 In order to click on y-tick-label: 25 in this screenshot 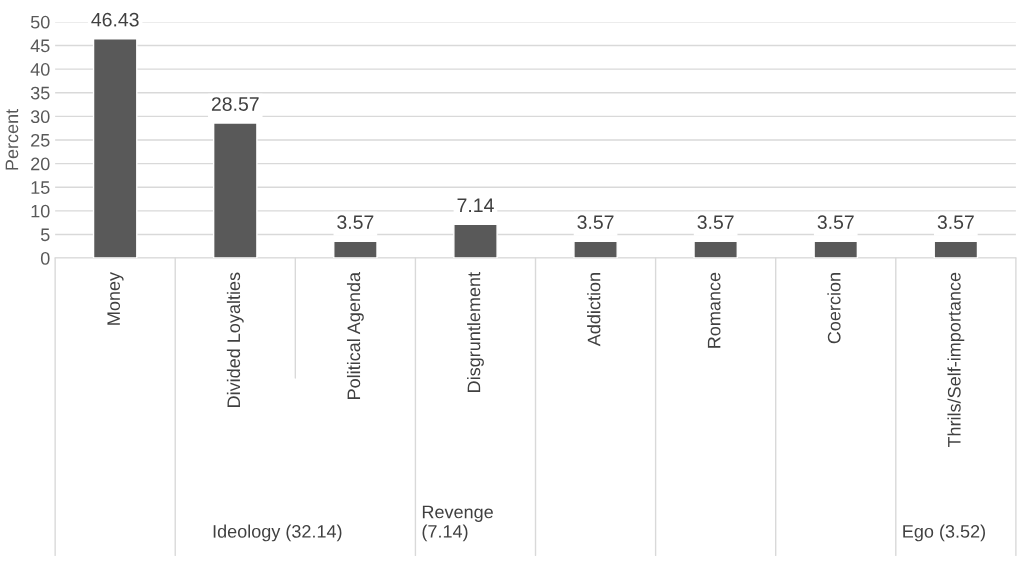, I will do `click(40, 140)`.